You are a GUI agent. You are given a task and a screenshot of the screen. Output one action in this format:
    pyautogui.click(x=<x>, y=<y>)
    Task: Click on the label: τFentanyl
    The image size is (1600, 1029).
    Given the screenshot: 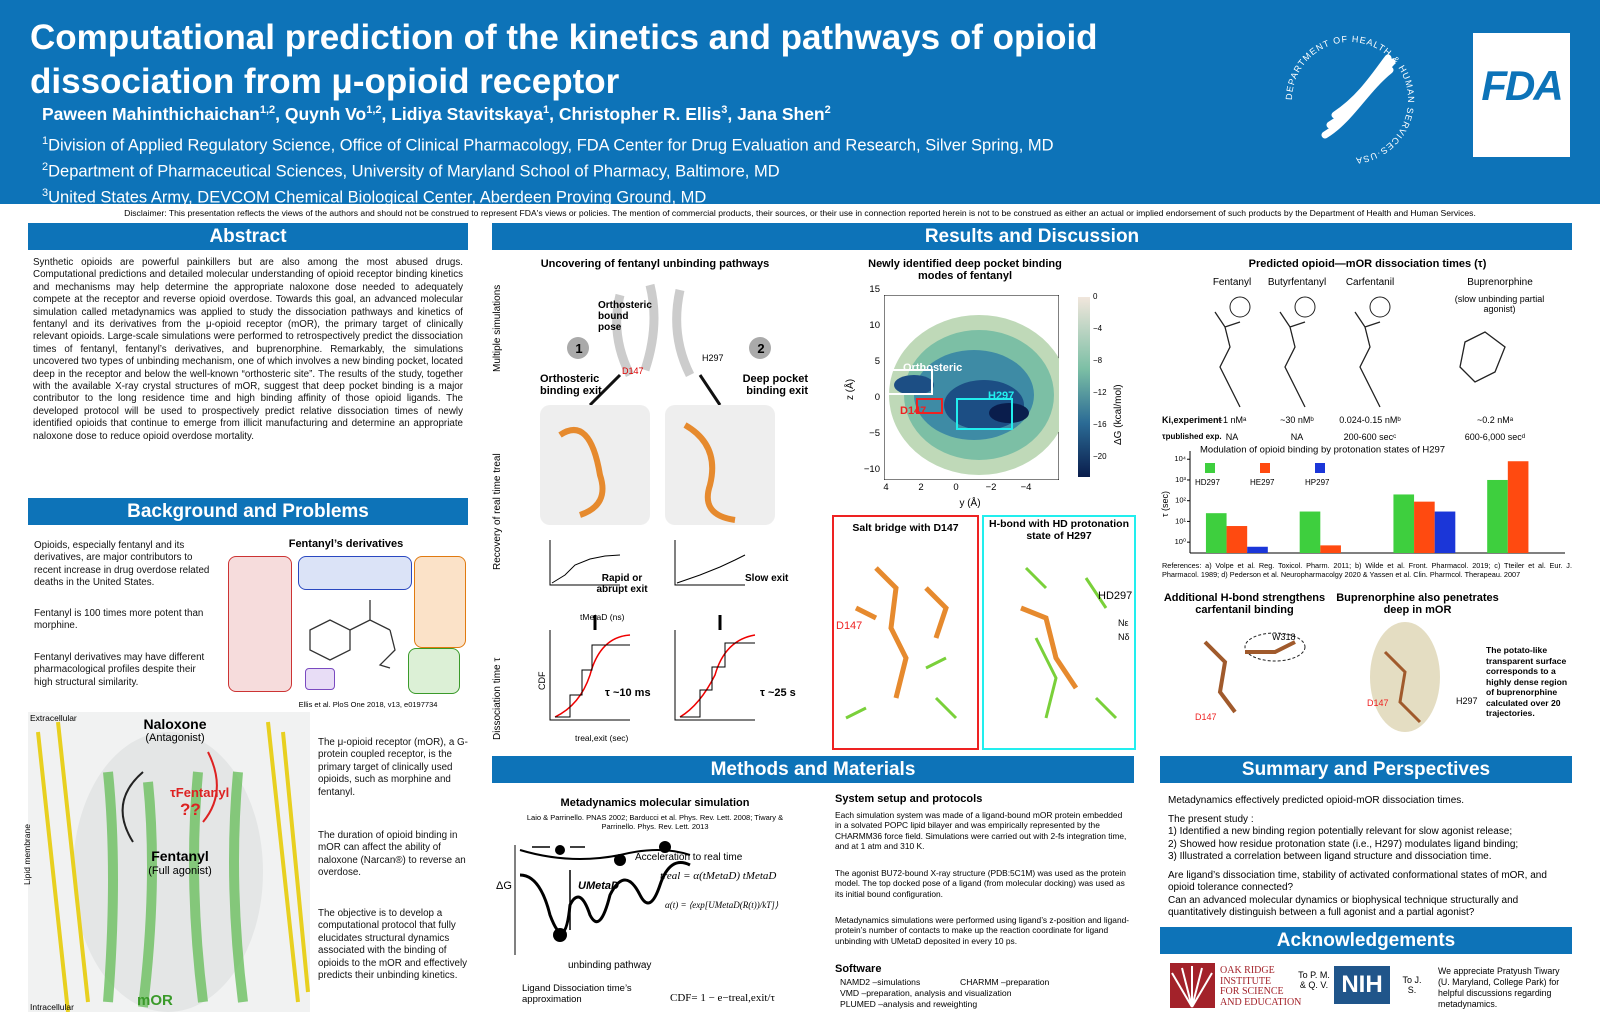 What is the action you would take?
    pyautogui.click(x=200, y=792)
    